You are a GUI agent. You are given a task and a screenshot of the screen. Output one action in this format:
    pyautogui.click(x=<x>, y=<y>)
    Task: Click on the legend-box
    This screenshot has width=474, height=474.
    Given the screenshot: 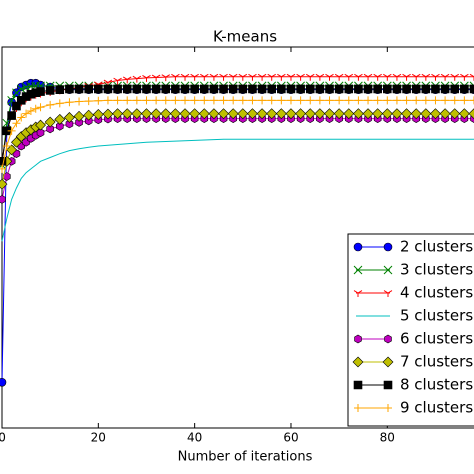 What is the action you would take?
    pyautogui.click(x=410, y=330)
    